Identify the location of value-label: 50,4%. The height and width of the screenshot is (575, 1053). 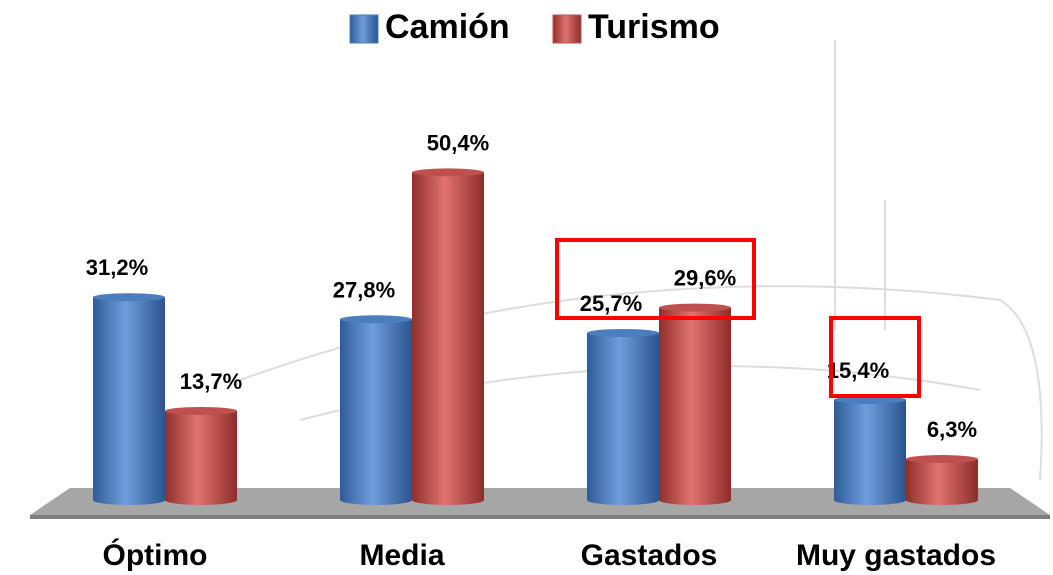
(458, 142).